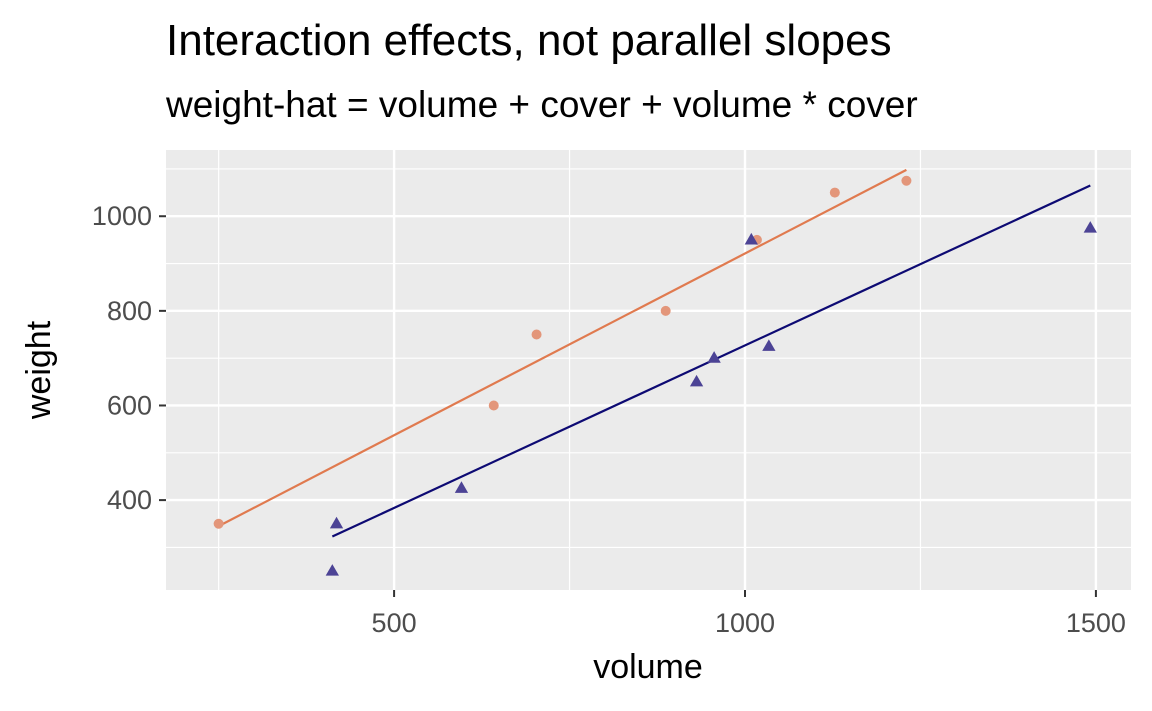 Image resolution: width=1152 pixels, height=711 pixels. What do you see at coordinates (529, 40) in the screenshot?
I see `chart-title: Interaction effects, not parallel slopes` at bounding box center [529, 40].